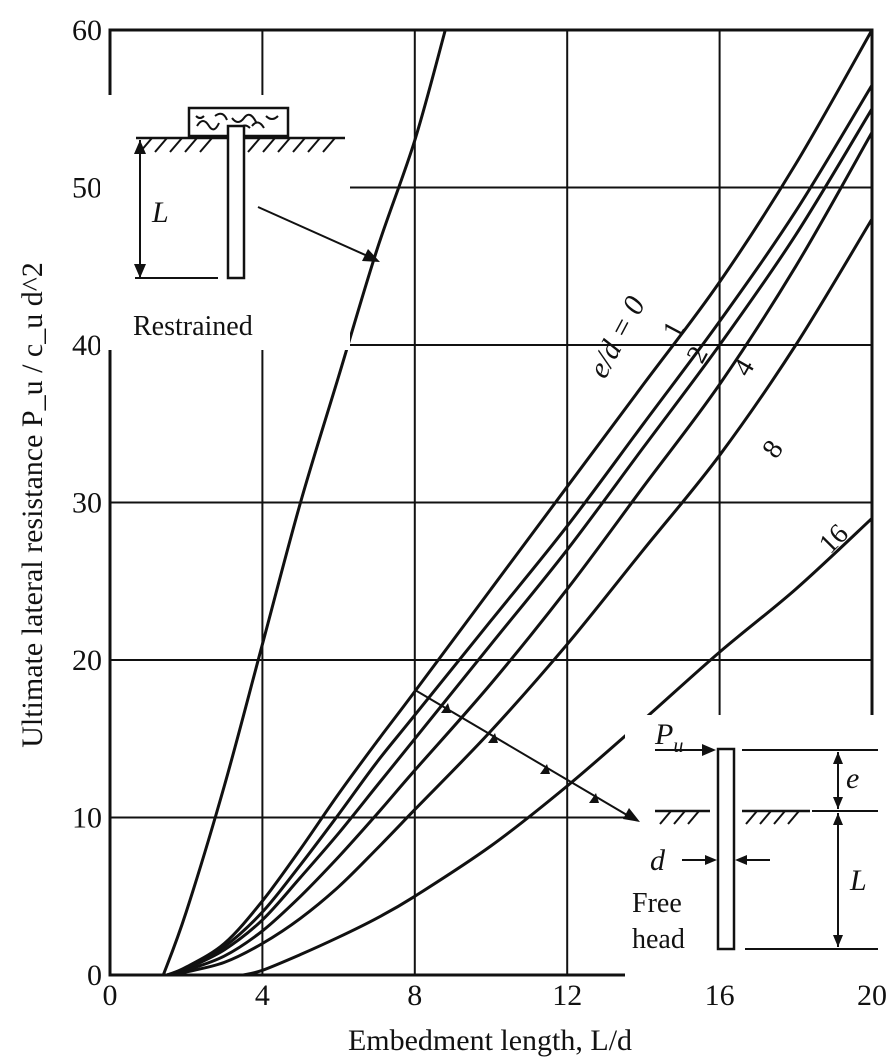  I want to click on x-tick-label: 20, so click(872, 995).